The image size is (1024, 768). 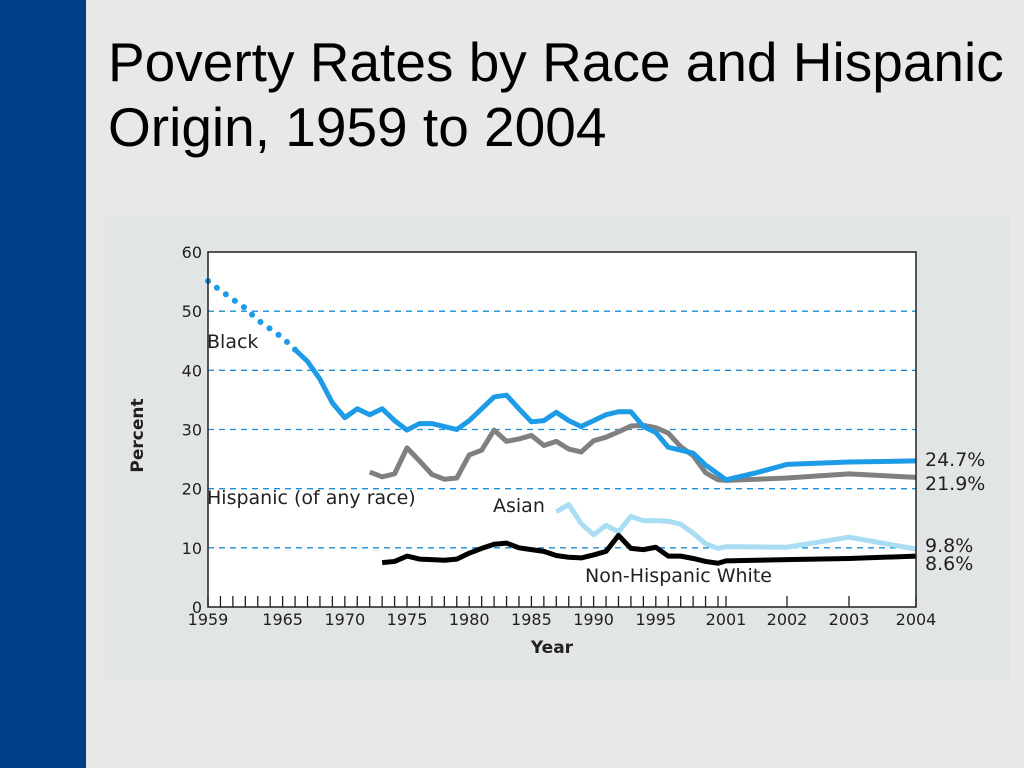 I want to click on y-tick-label-20: 20, so click(x=192, y=489).